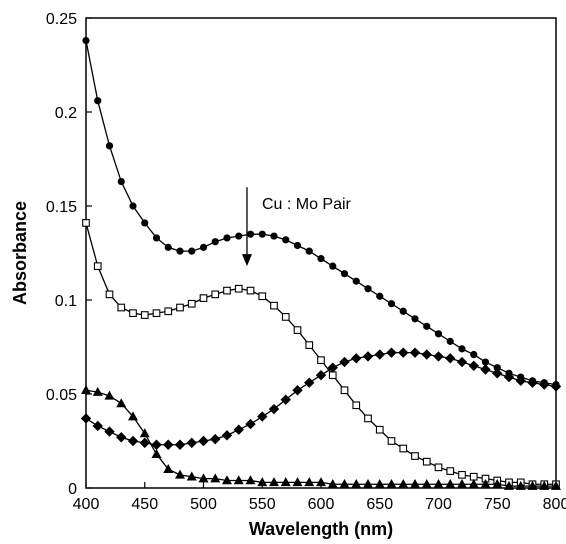 The image size is (566, 544). I want to click on x-tick-label: 750, so click(497, 504).